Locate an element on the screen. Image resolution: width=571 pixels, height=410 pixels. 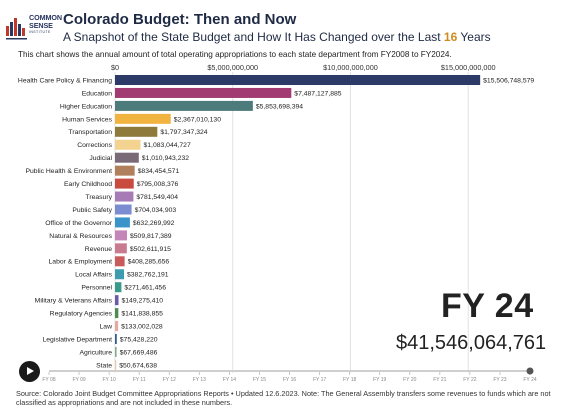
common-sense-institute-logo is located at coordinates (16, 29).